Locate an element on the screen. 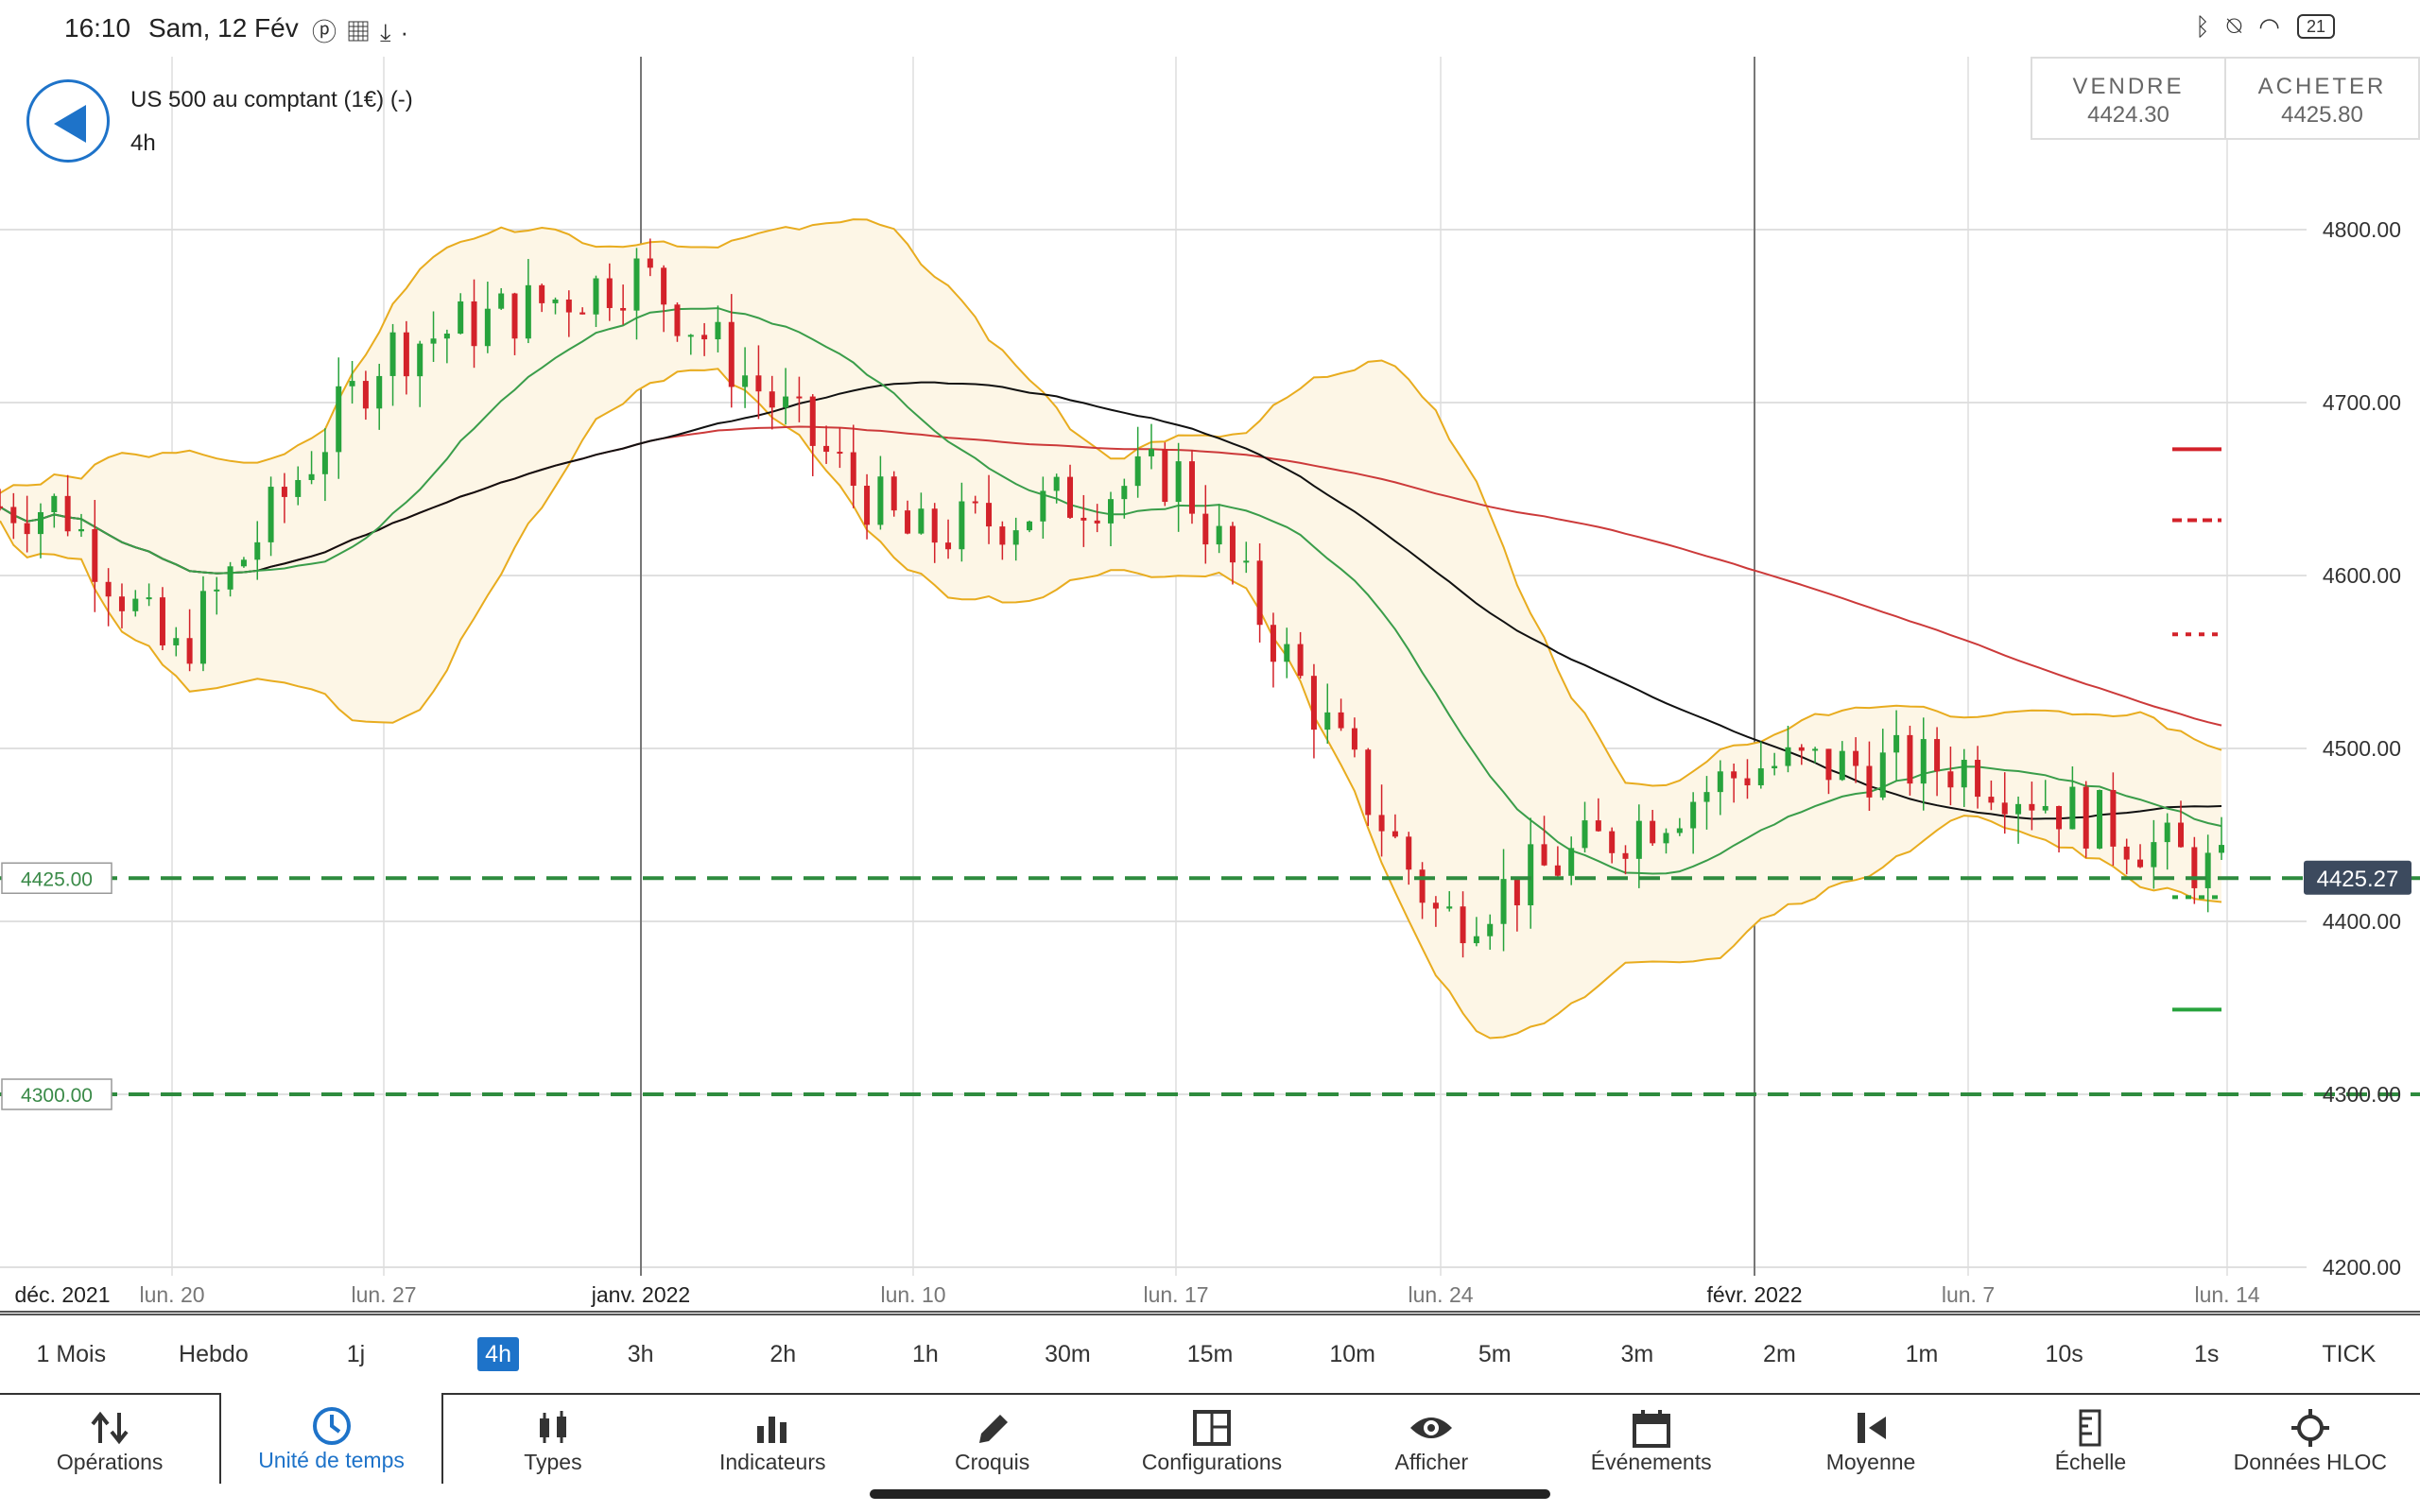  timeframe-option: 10s is located at coordinates (2064, 1354).